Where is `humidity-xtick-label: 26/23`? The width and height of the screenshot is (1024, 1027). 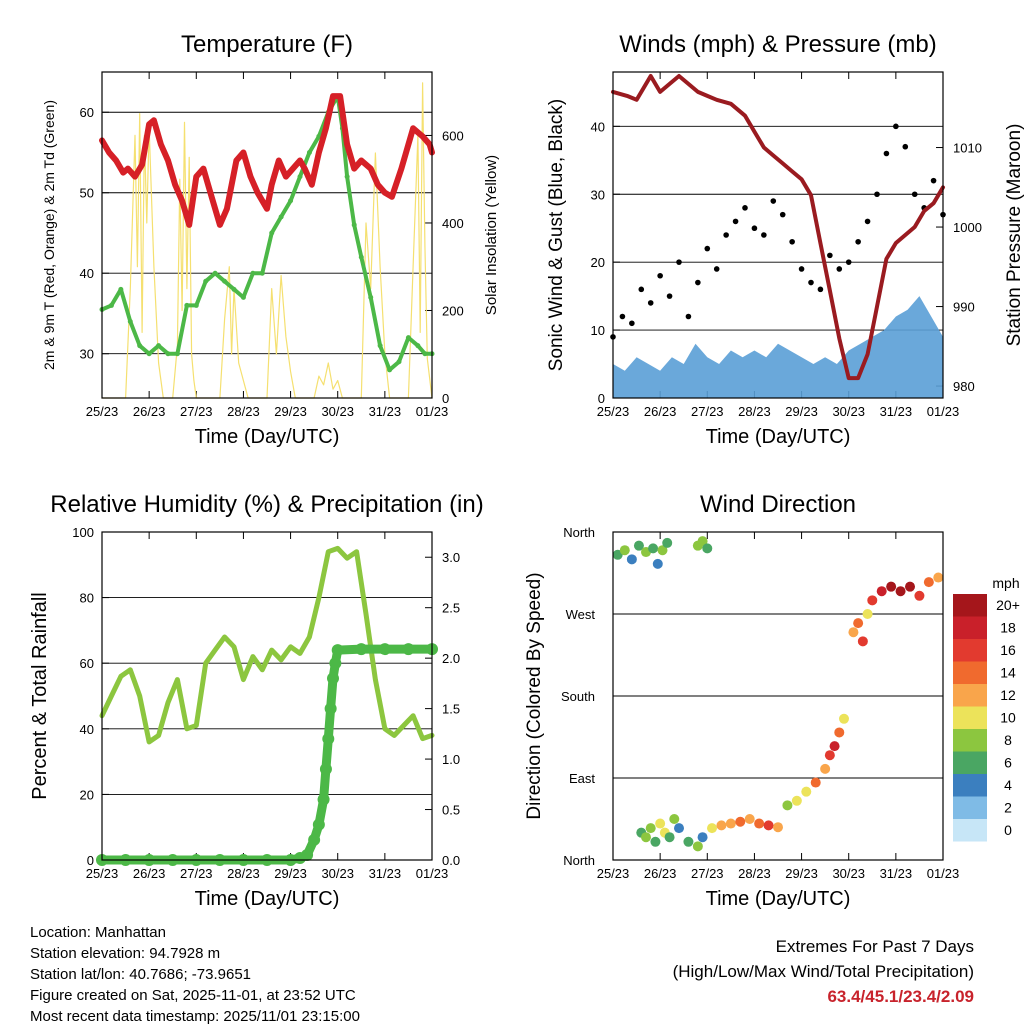 humidity-xtick-label: 26/23 is located at coordinates (149, 873).